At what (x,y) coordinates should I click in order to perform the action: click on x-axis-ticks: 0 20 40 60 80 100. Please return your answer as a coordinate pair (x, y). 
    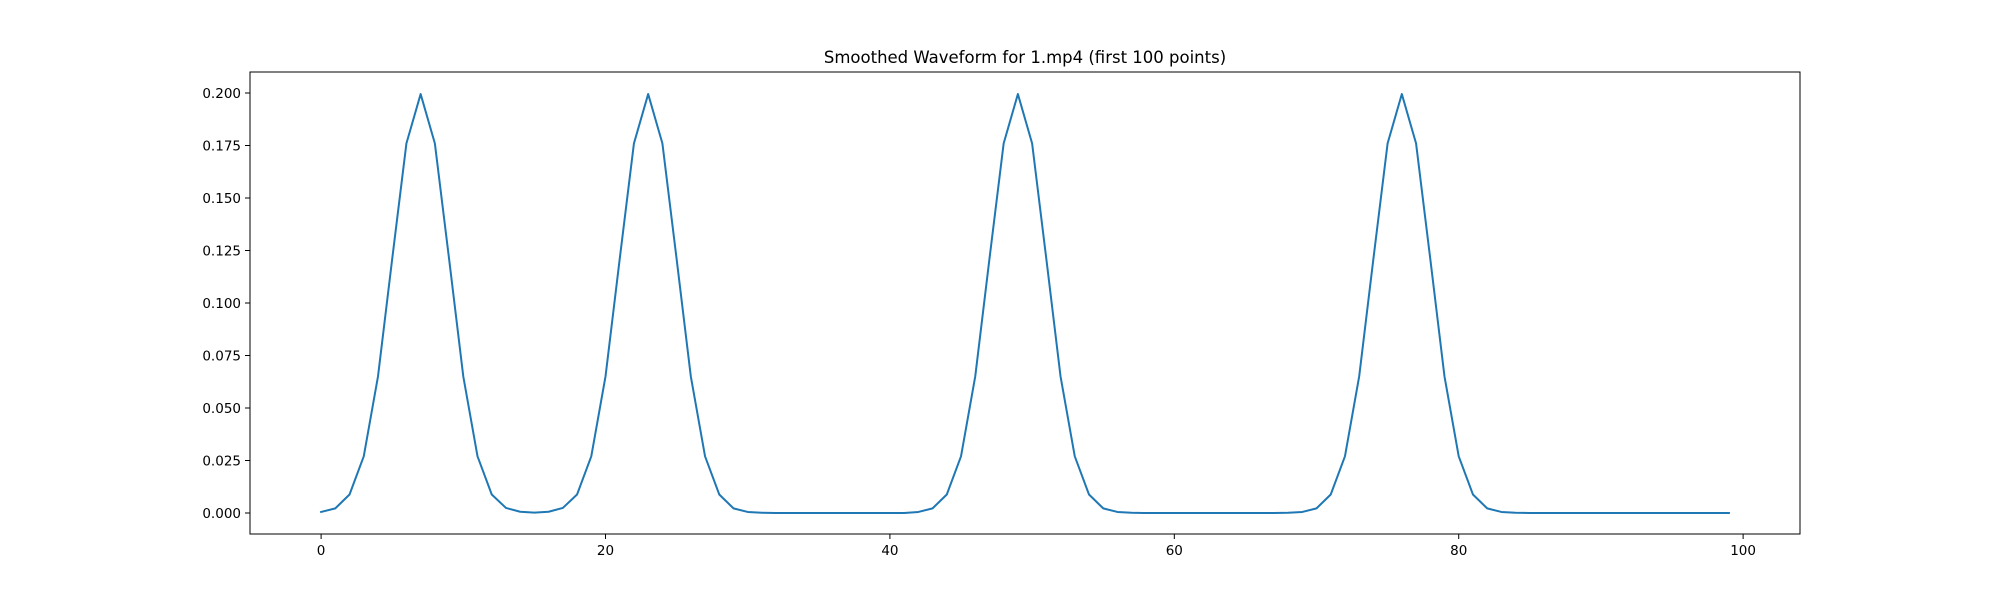
    Looking at the image, I should click on (1036, 546).